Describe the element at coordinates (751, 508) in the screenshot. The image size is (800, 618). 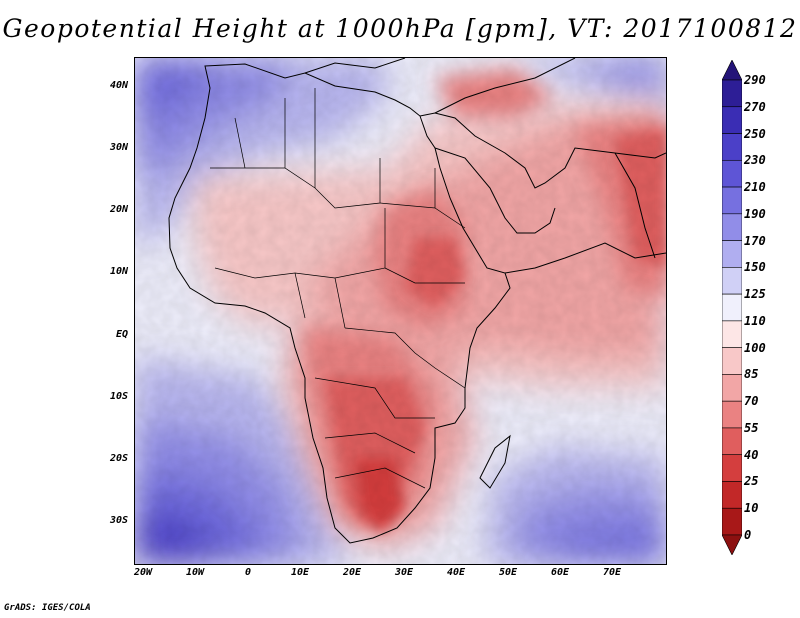
I see `colorbar-label: 10` at that location.